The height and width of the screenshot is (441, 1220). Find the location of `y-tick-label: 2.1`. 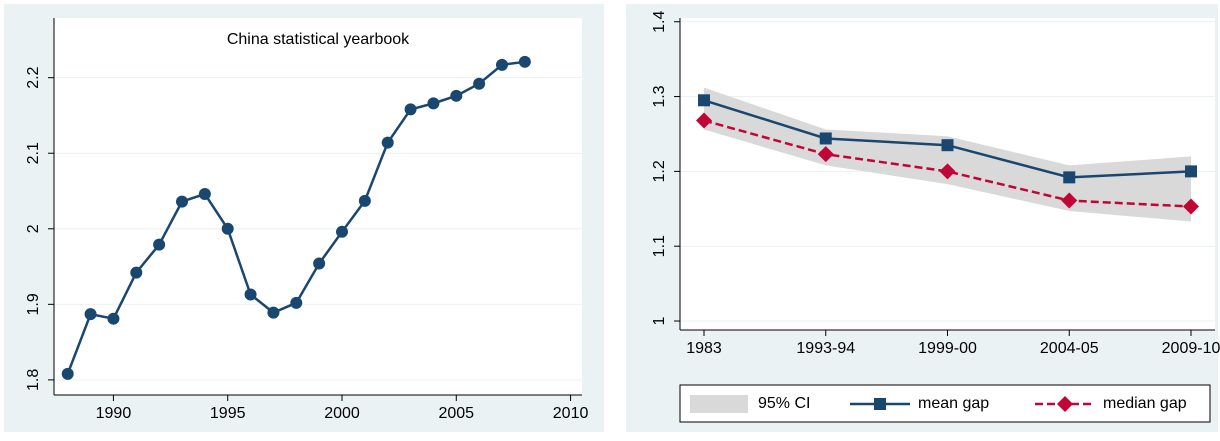

y-tick-label: 2.1 is located at coordinates (33, 153).